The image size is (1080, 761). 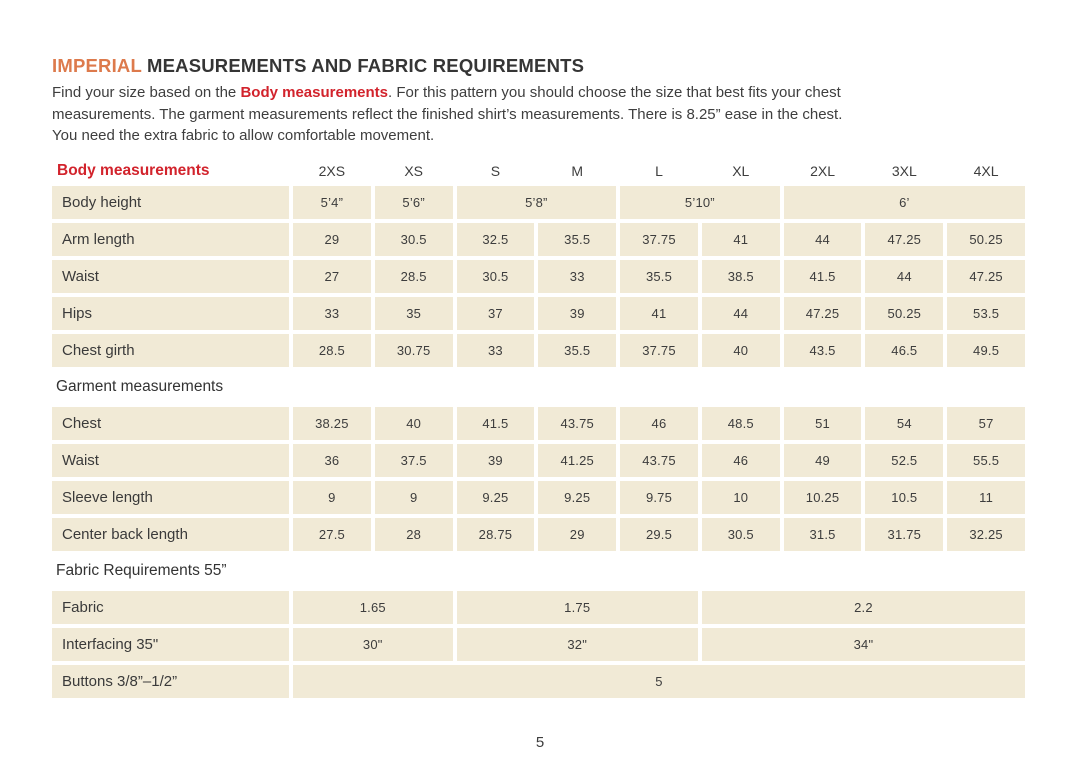 What do you see at coordinates (314, 92) in the screenshot?
I see `intro-line-1-bold: Body measurements` at bounding box center [314, 92].